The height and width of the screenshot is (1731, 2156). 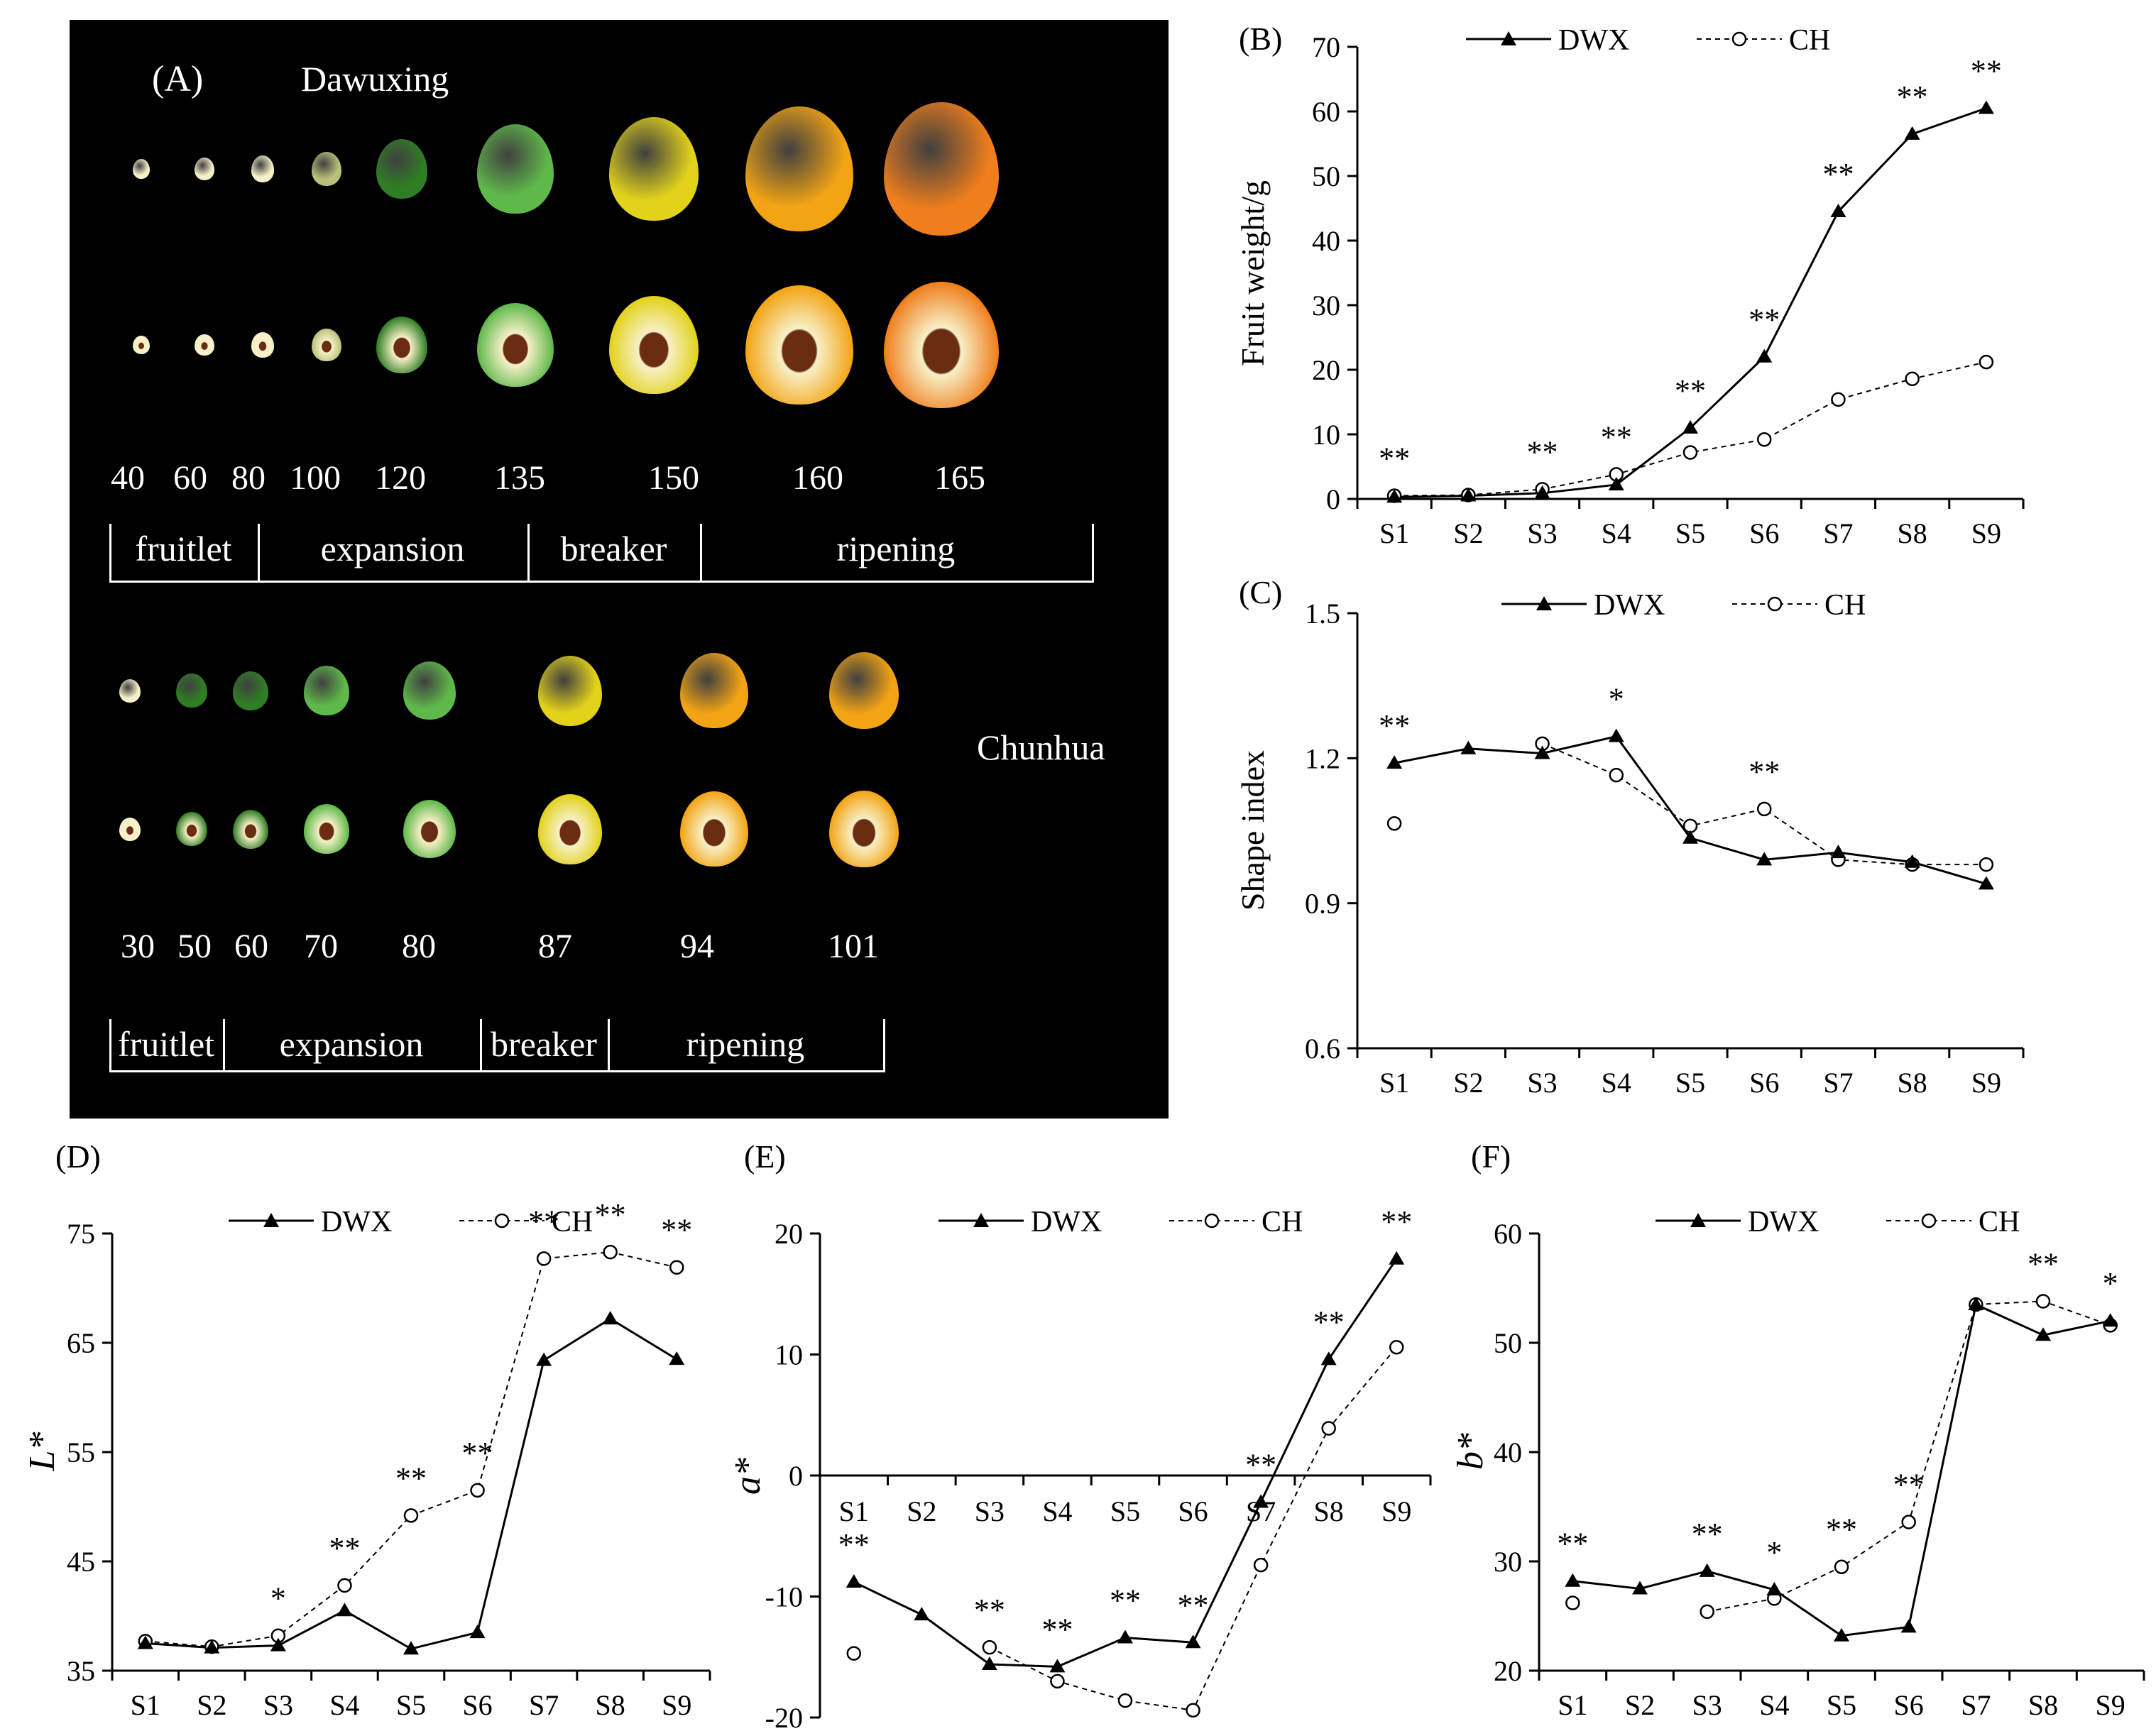 What do you see at coordinates (81, 1234) in the screenshot?
I see `y-tick-label: 75` at bounding box center [81, 1234].